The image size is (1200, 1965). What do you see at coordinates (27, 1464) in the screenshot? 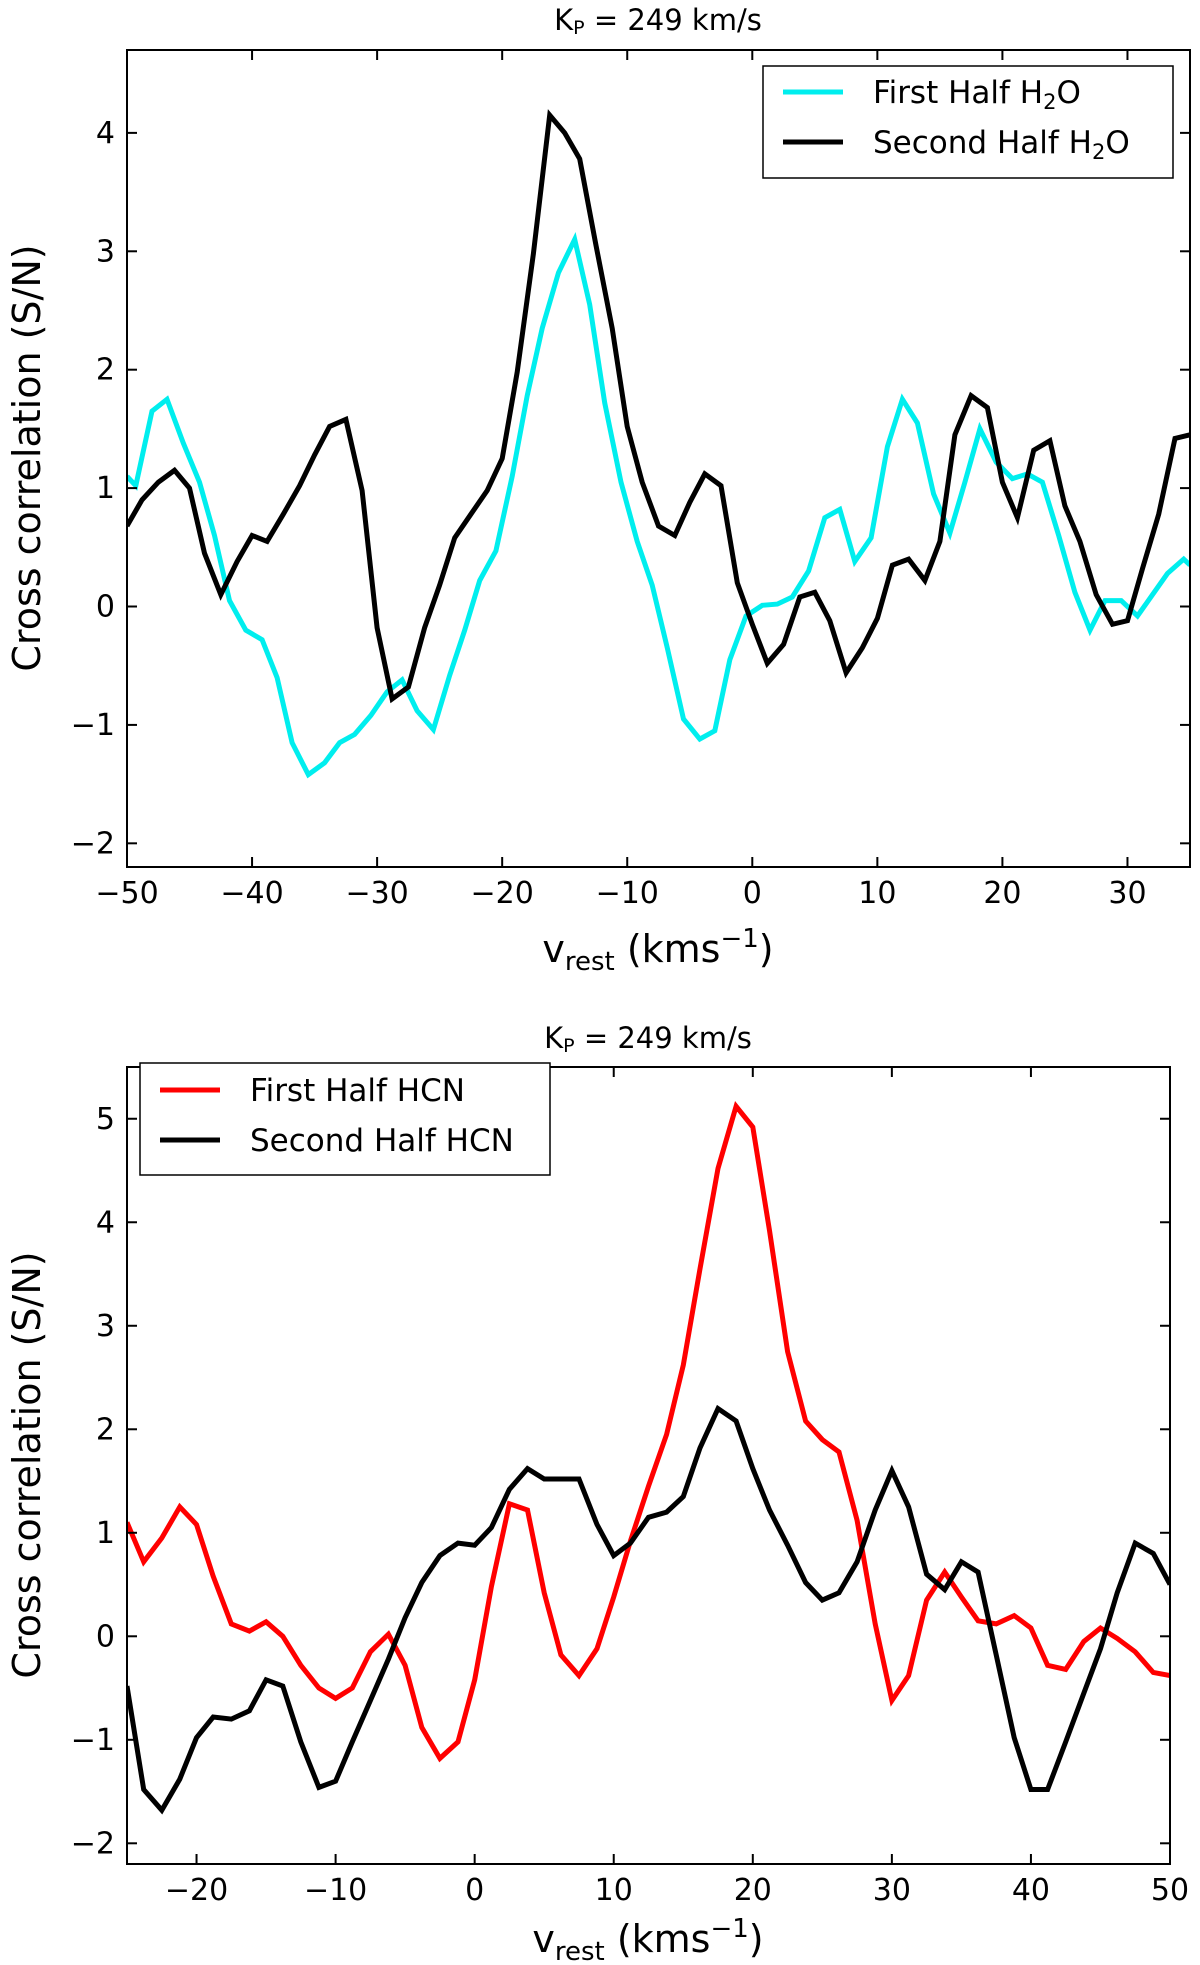
I see `hcn-y-axis-label: Cross correlation (S/N)` at bounding box center [27, 1464].